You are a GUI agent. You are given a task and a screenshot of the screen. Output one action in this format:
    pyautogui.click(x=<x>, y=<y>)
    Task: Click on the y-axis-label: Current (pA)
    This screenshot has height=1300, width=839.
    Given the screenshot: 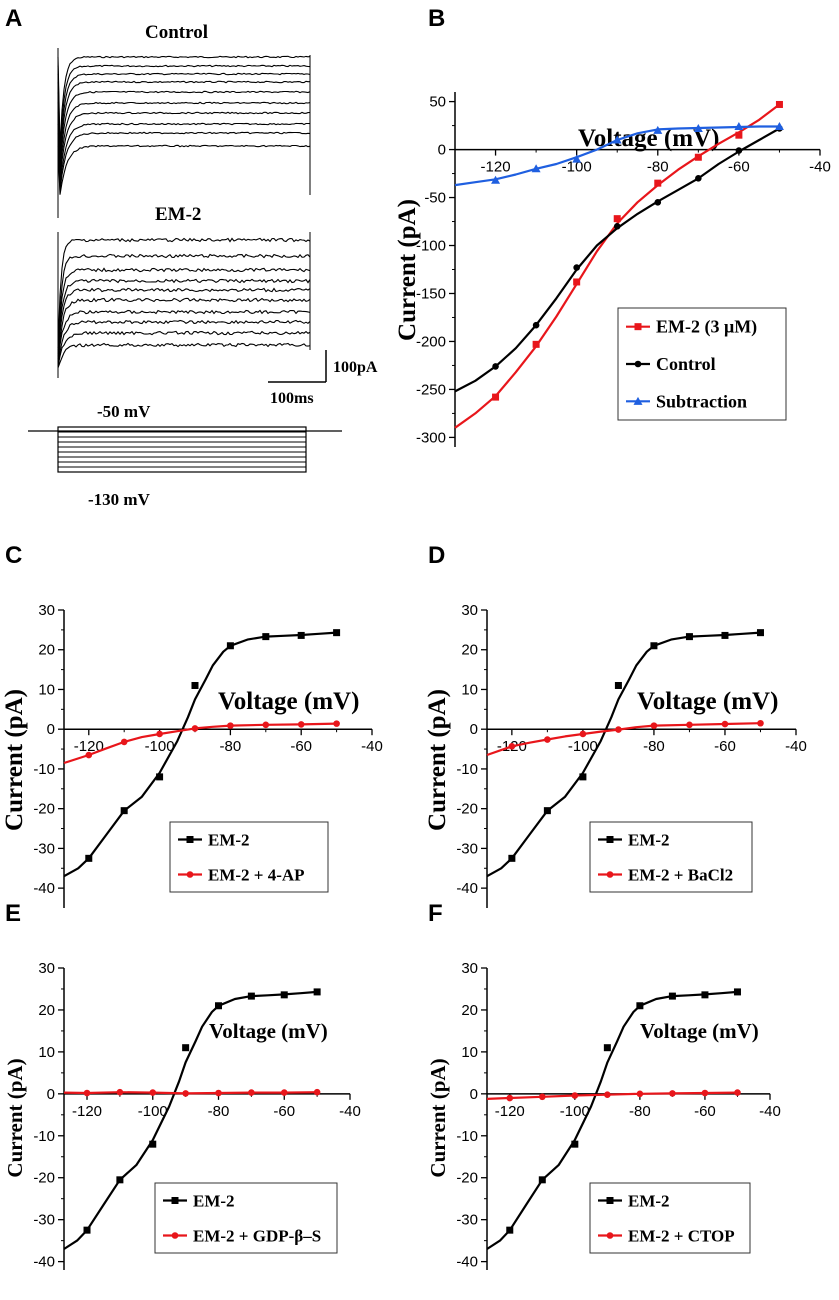 What is the action you would take?
    pyautogui.click(x=437, y=760)
    